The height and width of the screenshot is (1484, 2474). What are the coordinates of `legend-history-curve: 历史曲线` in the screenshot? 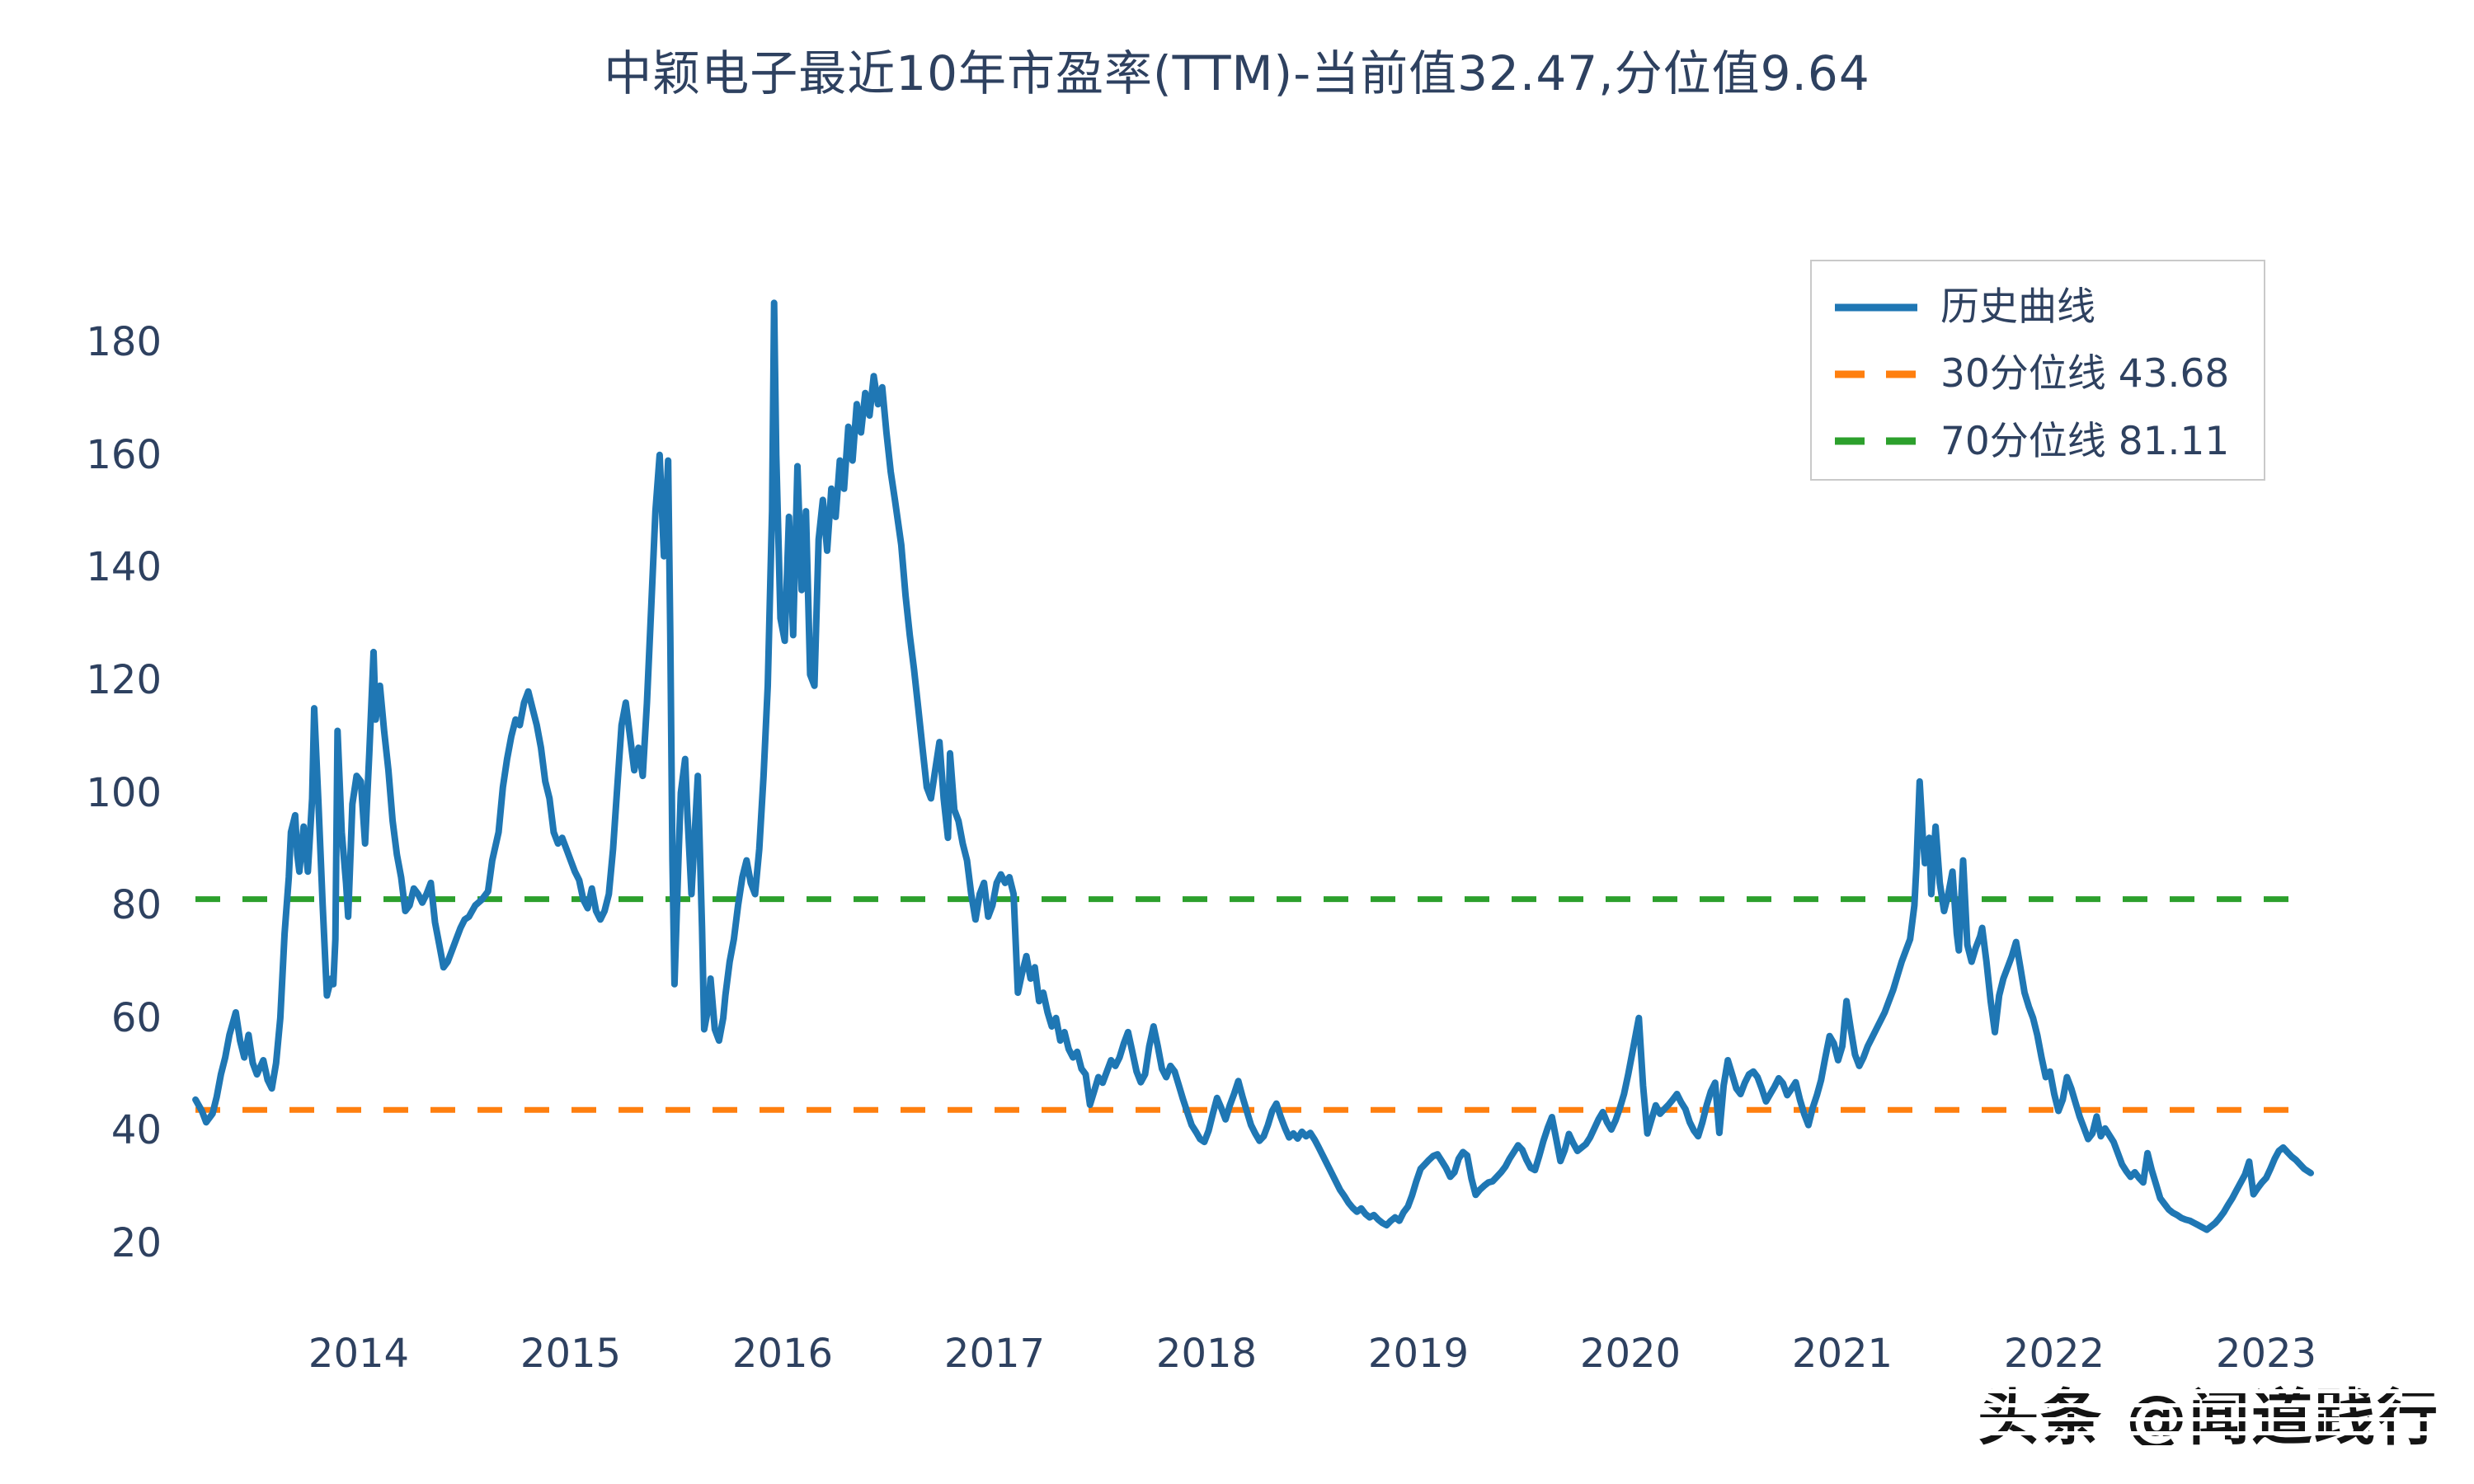 It's located at (2049, 303).